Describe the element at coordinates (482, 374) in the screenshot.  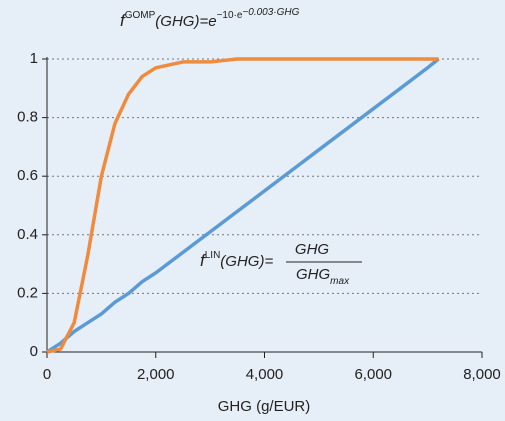
I see `x-tick-label: 8,000` at that location.